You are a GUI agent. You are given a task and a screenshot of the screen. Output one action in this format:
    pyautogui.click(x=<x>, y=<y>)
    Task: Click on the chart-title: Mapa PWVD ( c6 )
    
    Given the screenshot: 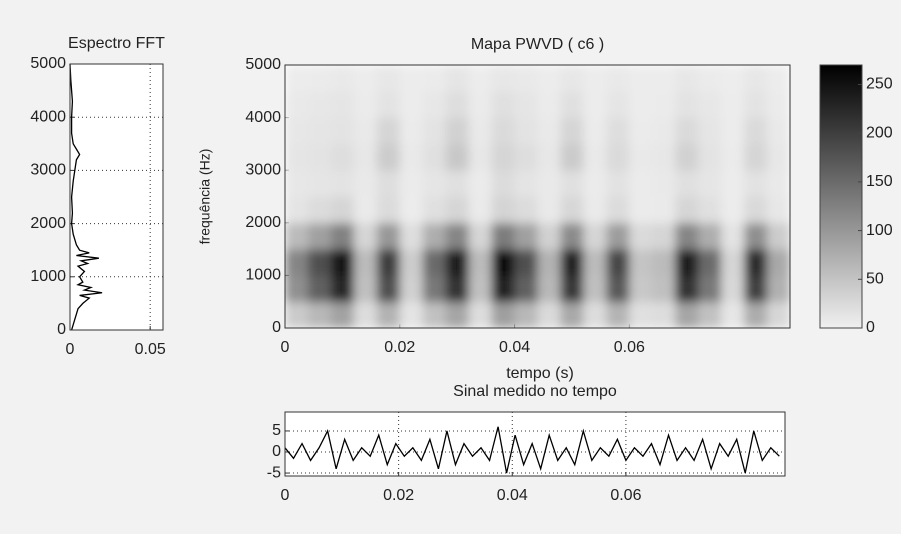 What is the action you would take?
    pyautogui.click(x=537, y=44)
    